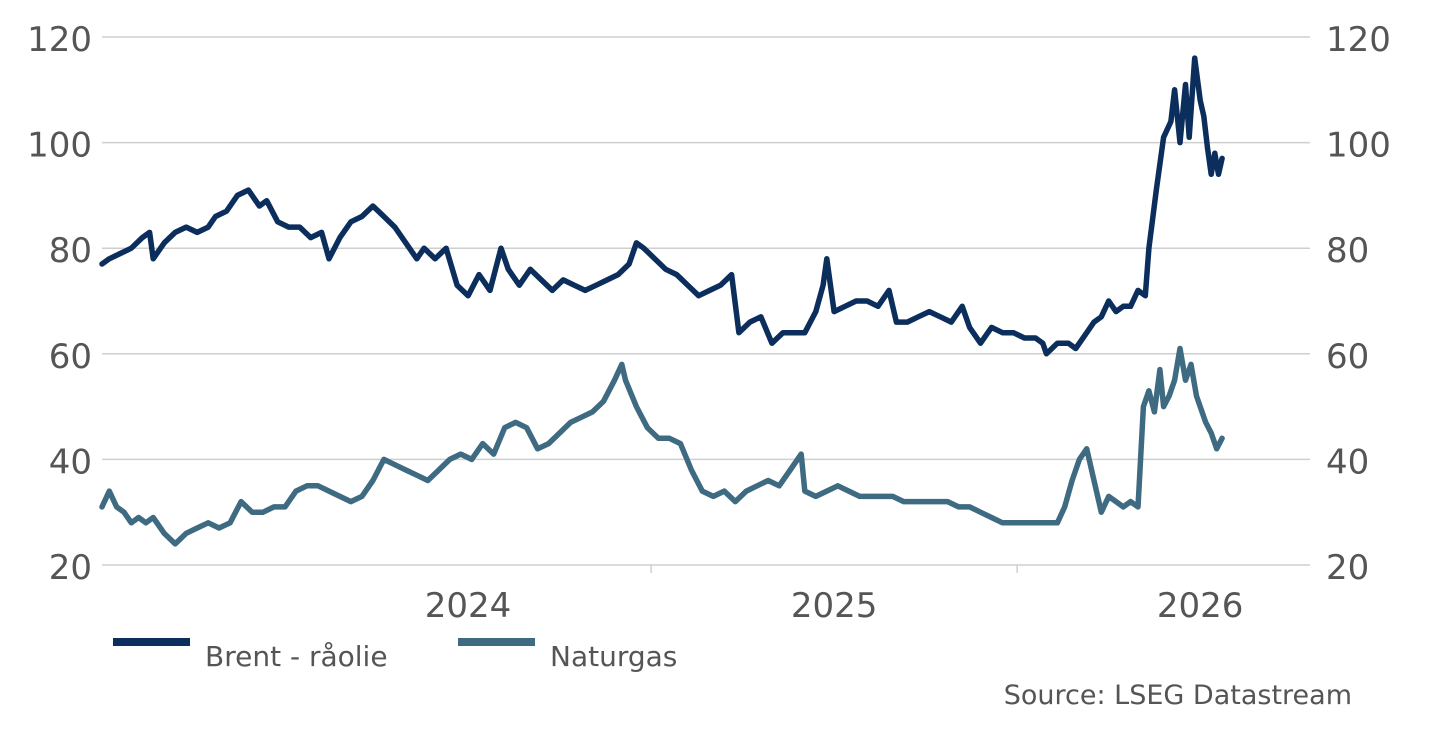 This screenshot has height=744, width=1434. Describe the element at coordinates (395, 655) in the screenshot. I see `legend: Brent - råolie Naturgas` at that location.